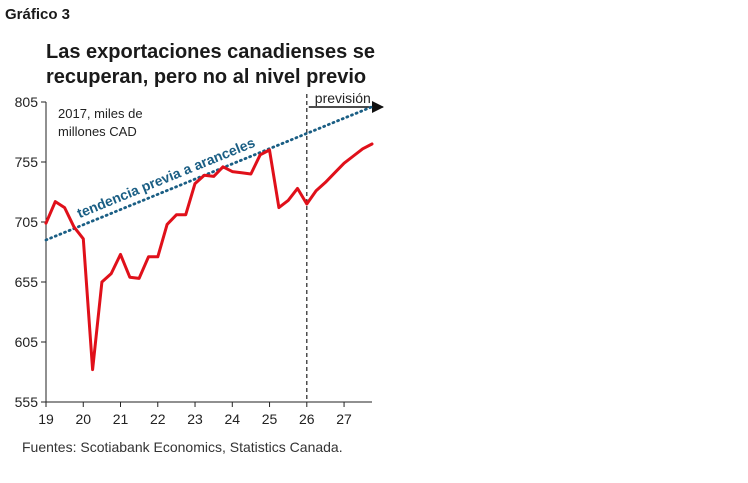 This screenshot has width=748, height=483. I want to click on x-tick-label: 21, so click(121, 419).